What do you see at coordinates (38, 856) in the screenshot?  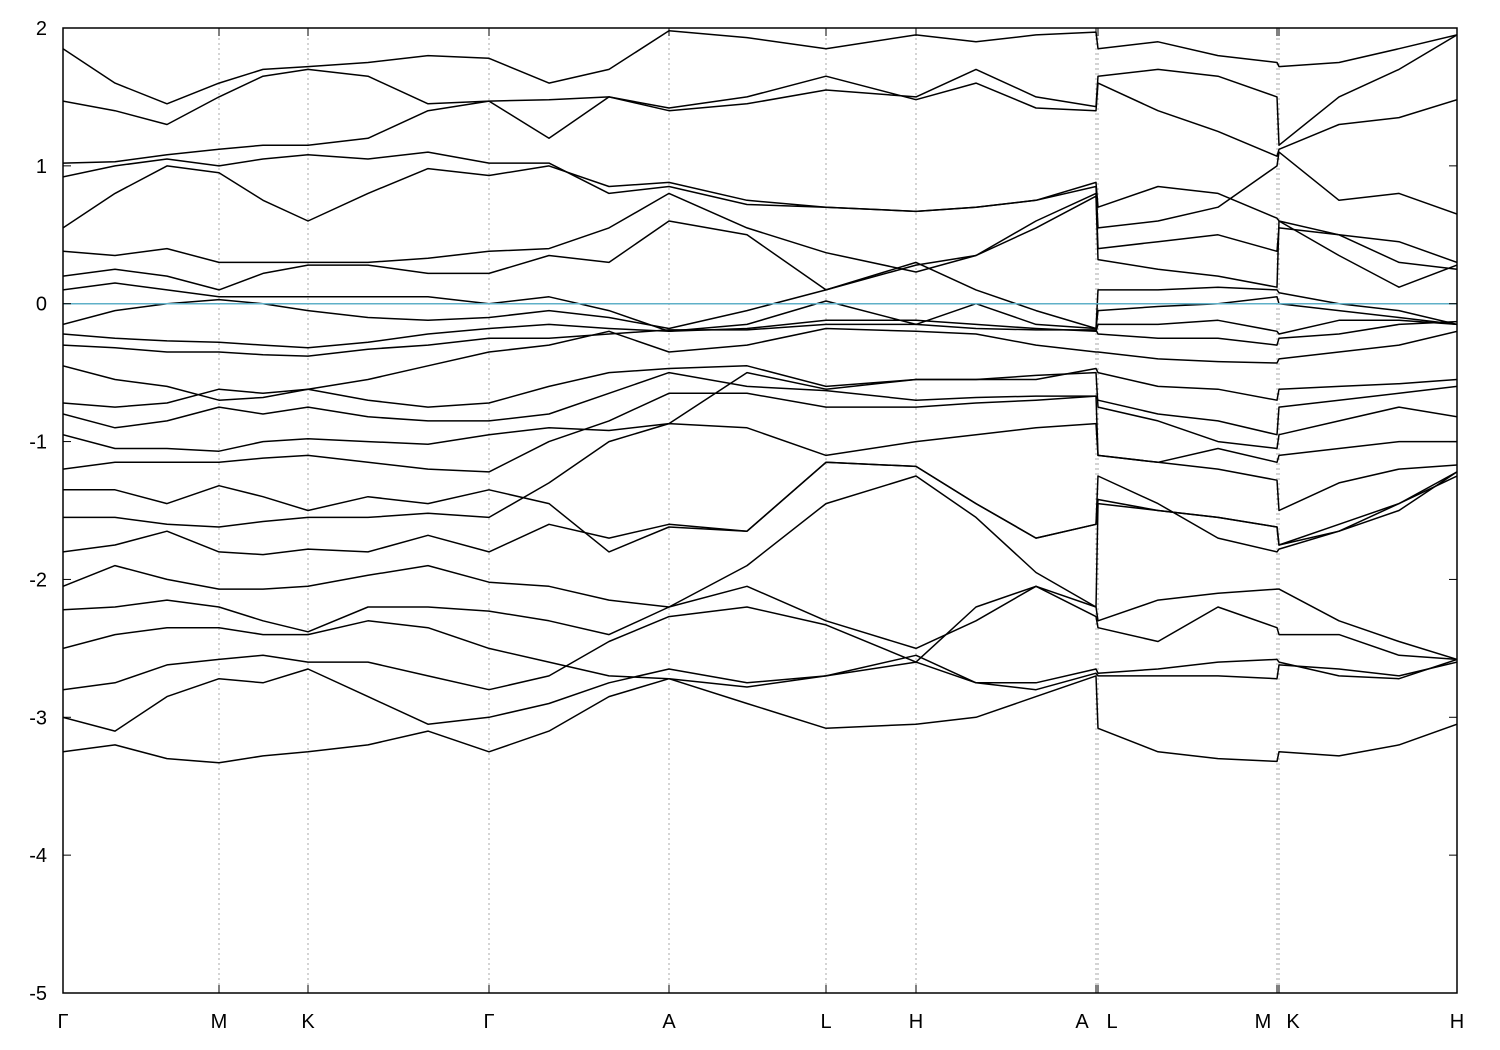 I see `y-tick-label: -4` at bounding box center [38, 856].